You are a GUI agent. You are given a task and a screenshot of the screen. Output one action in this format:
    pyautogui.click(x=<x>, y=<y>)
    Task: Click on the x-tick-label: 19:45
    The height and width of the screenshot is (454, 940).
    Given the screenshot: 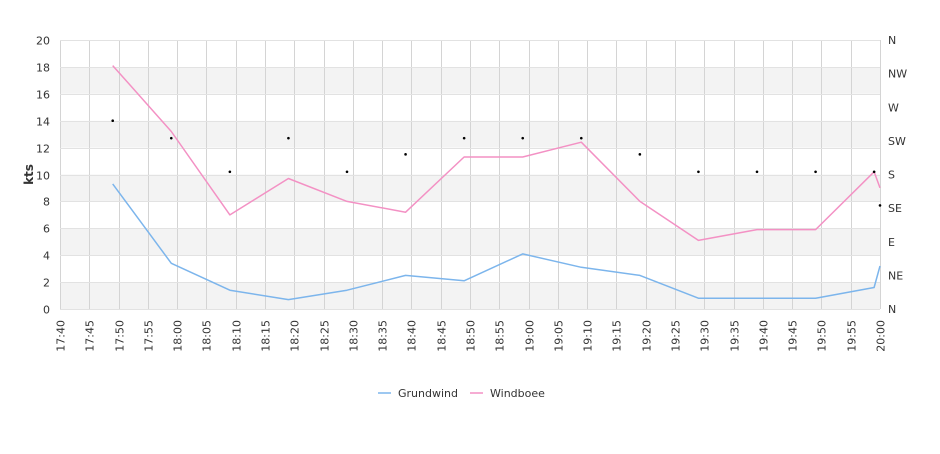 What is the action you would take?
    pyautogui.click(x=793, y=336)
    